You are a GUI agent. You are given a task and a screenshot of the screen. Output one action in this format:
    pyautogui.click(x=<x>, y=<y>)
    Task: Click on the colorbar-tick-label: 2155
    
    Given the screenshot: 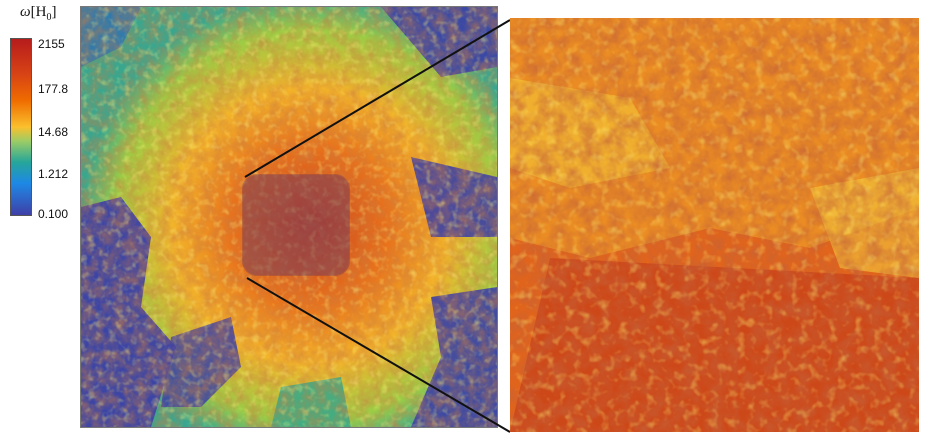 What is the action you would take?
    pyautogui.click(x=51, y=44)
    